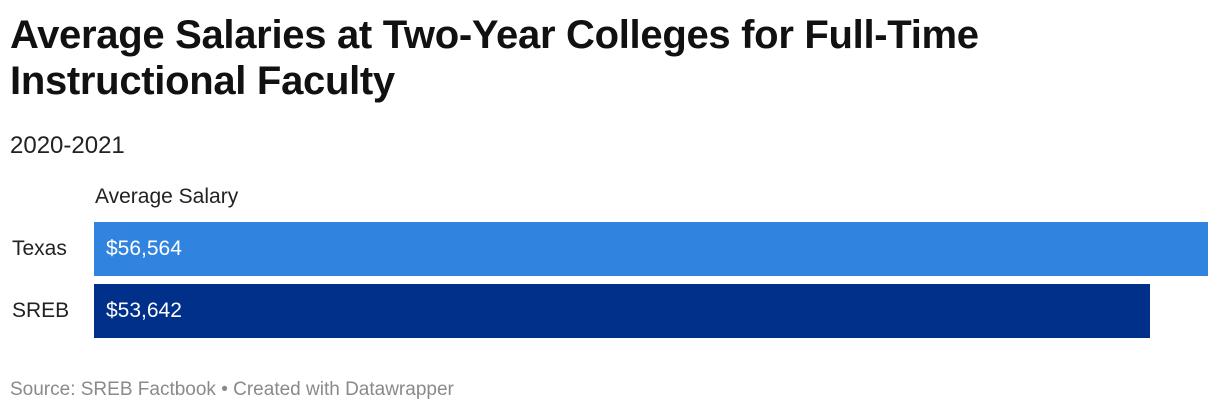 The image size is (1220, 414). Describe the element at coordinates (144, 310) in the screenshot. I see `bar-value-label-sreb: $53,642` at that location.